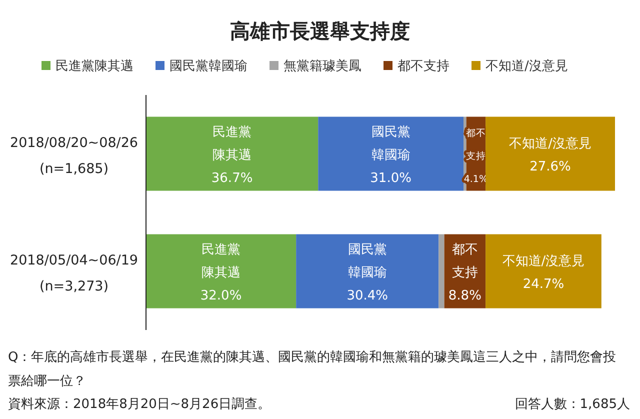 The width and height of the screenshot is (640, 419). What do you see at coordinates (572, 404) in the screenshot?
I see `text: 回答人數：1,685人` at bounding box center [572, 404].